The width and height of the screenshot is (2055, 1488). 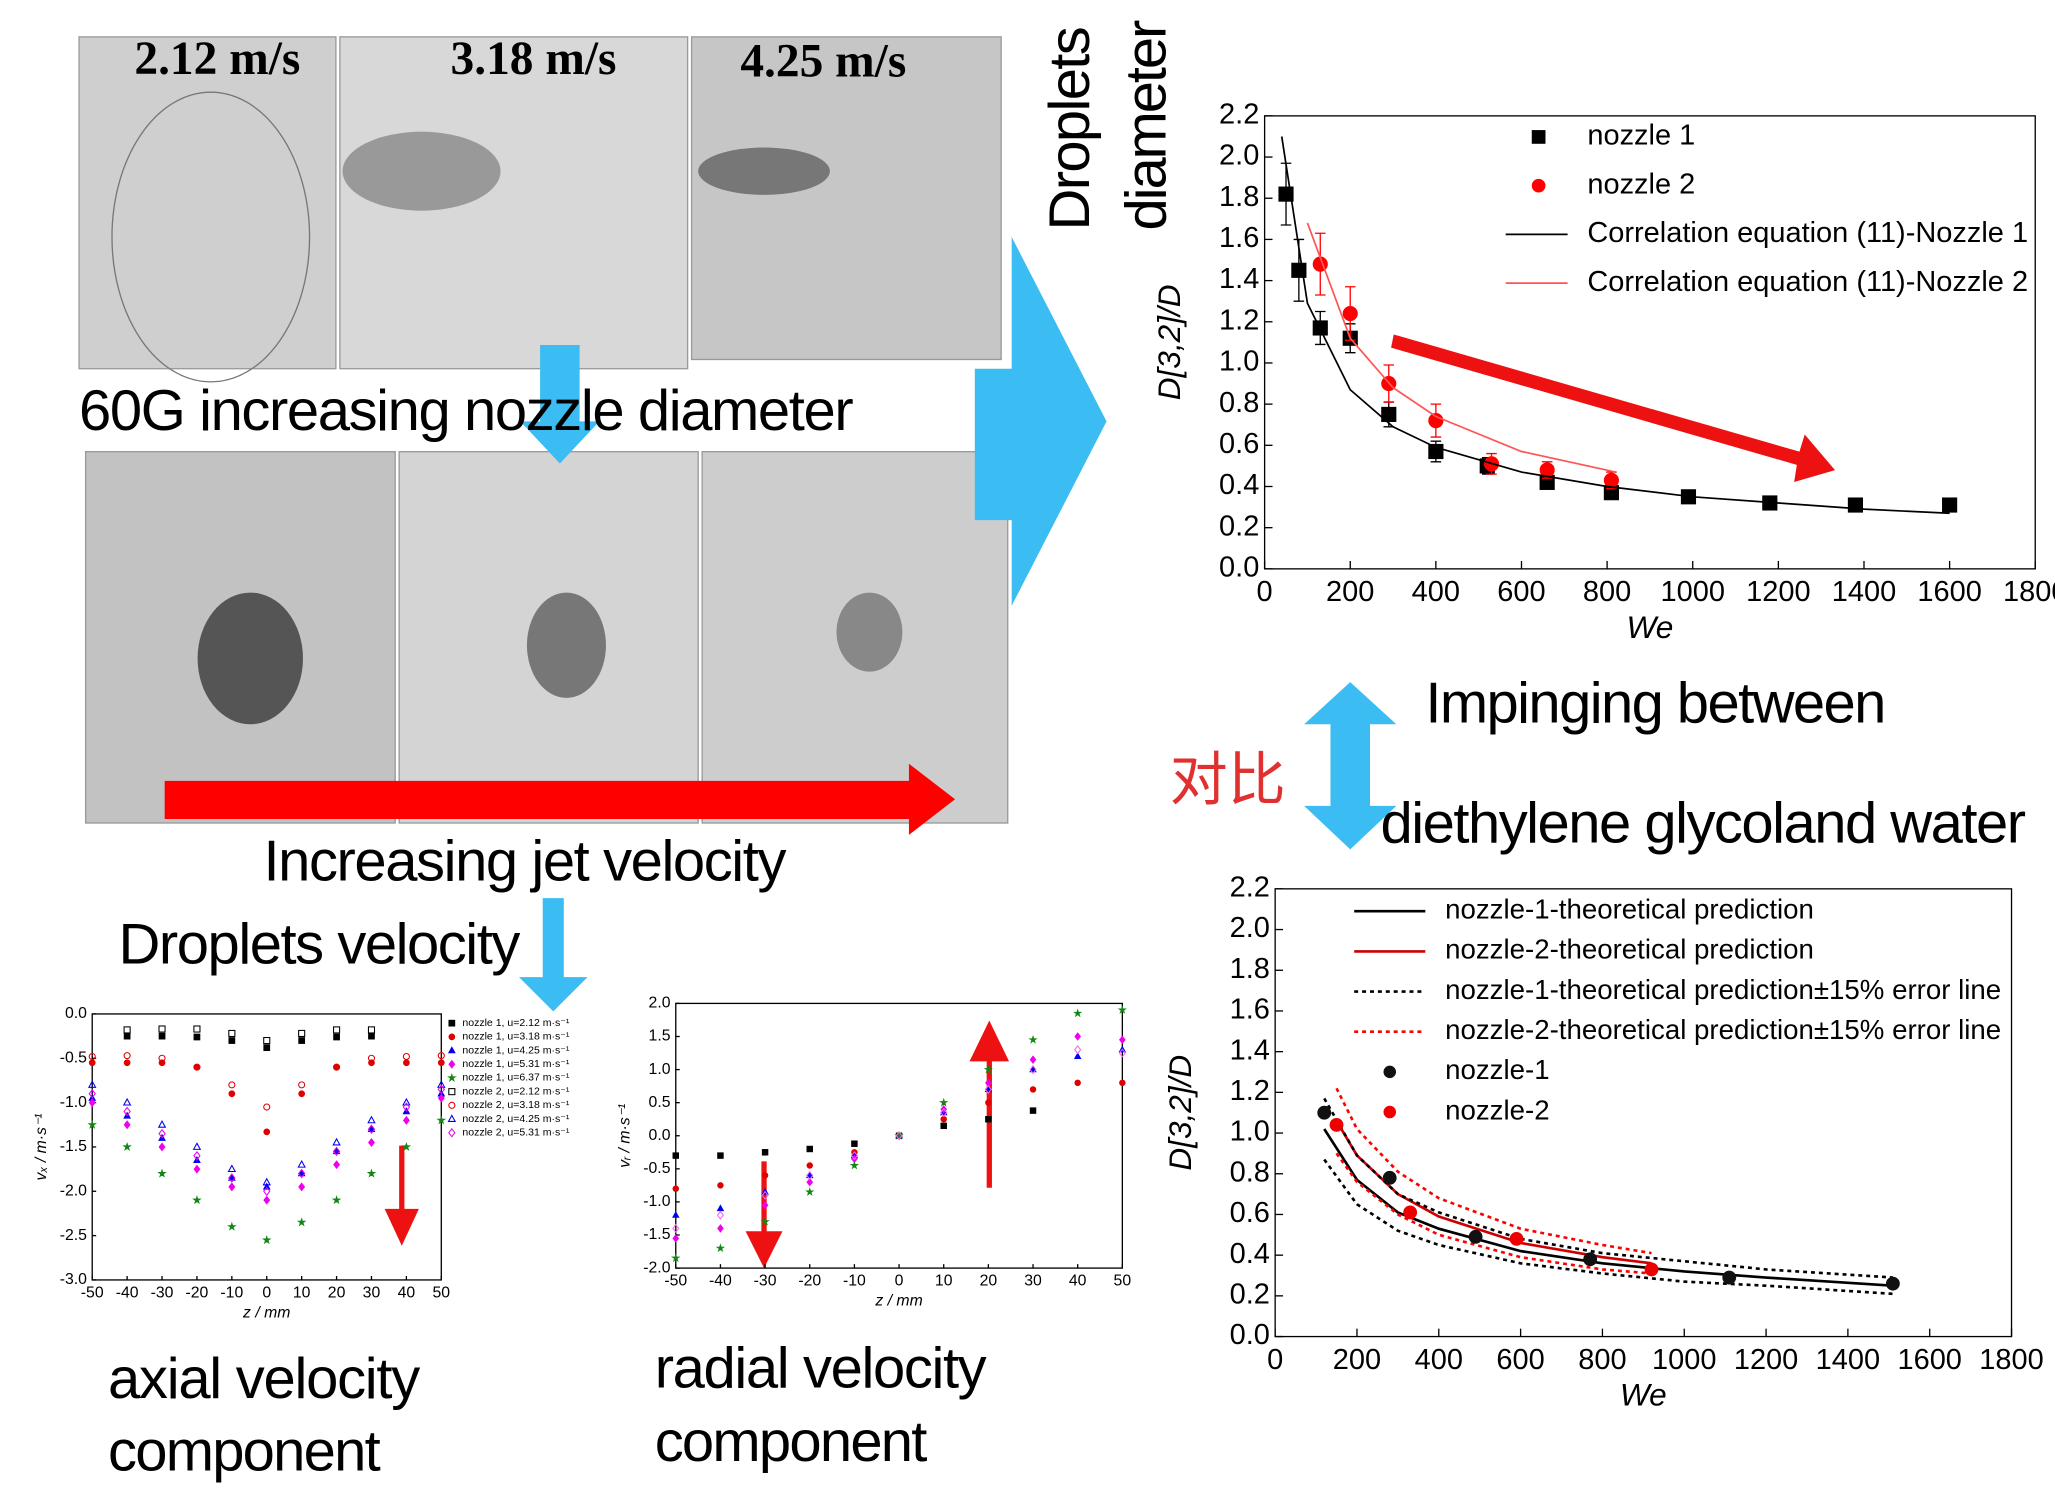 I want to click on y-tick-label: 0.8, so click(x=1250, y=1172).